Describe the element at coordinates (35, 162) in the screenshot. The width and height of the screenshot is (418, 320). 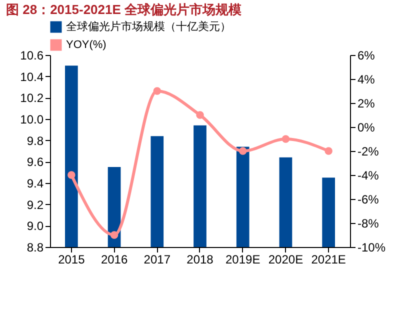
I see `y-tick-label: 9.6` at that location.